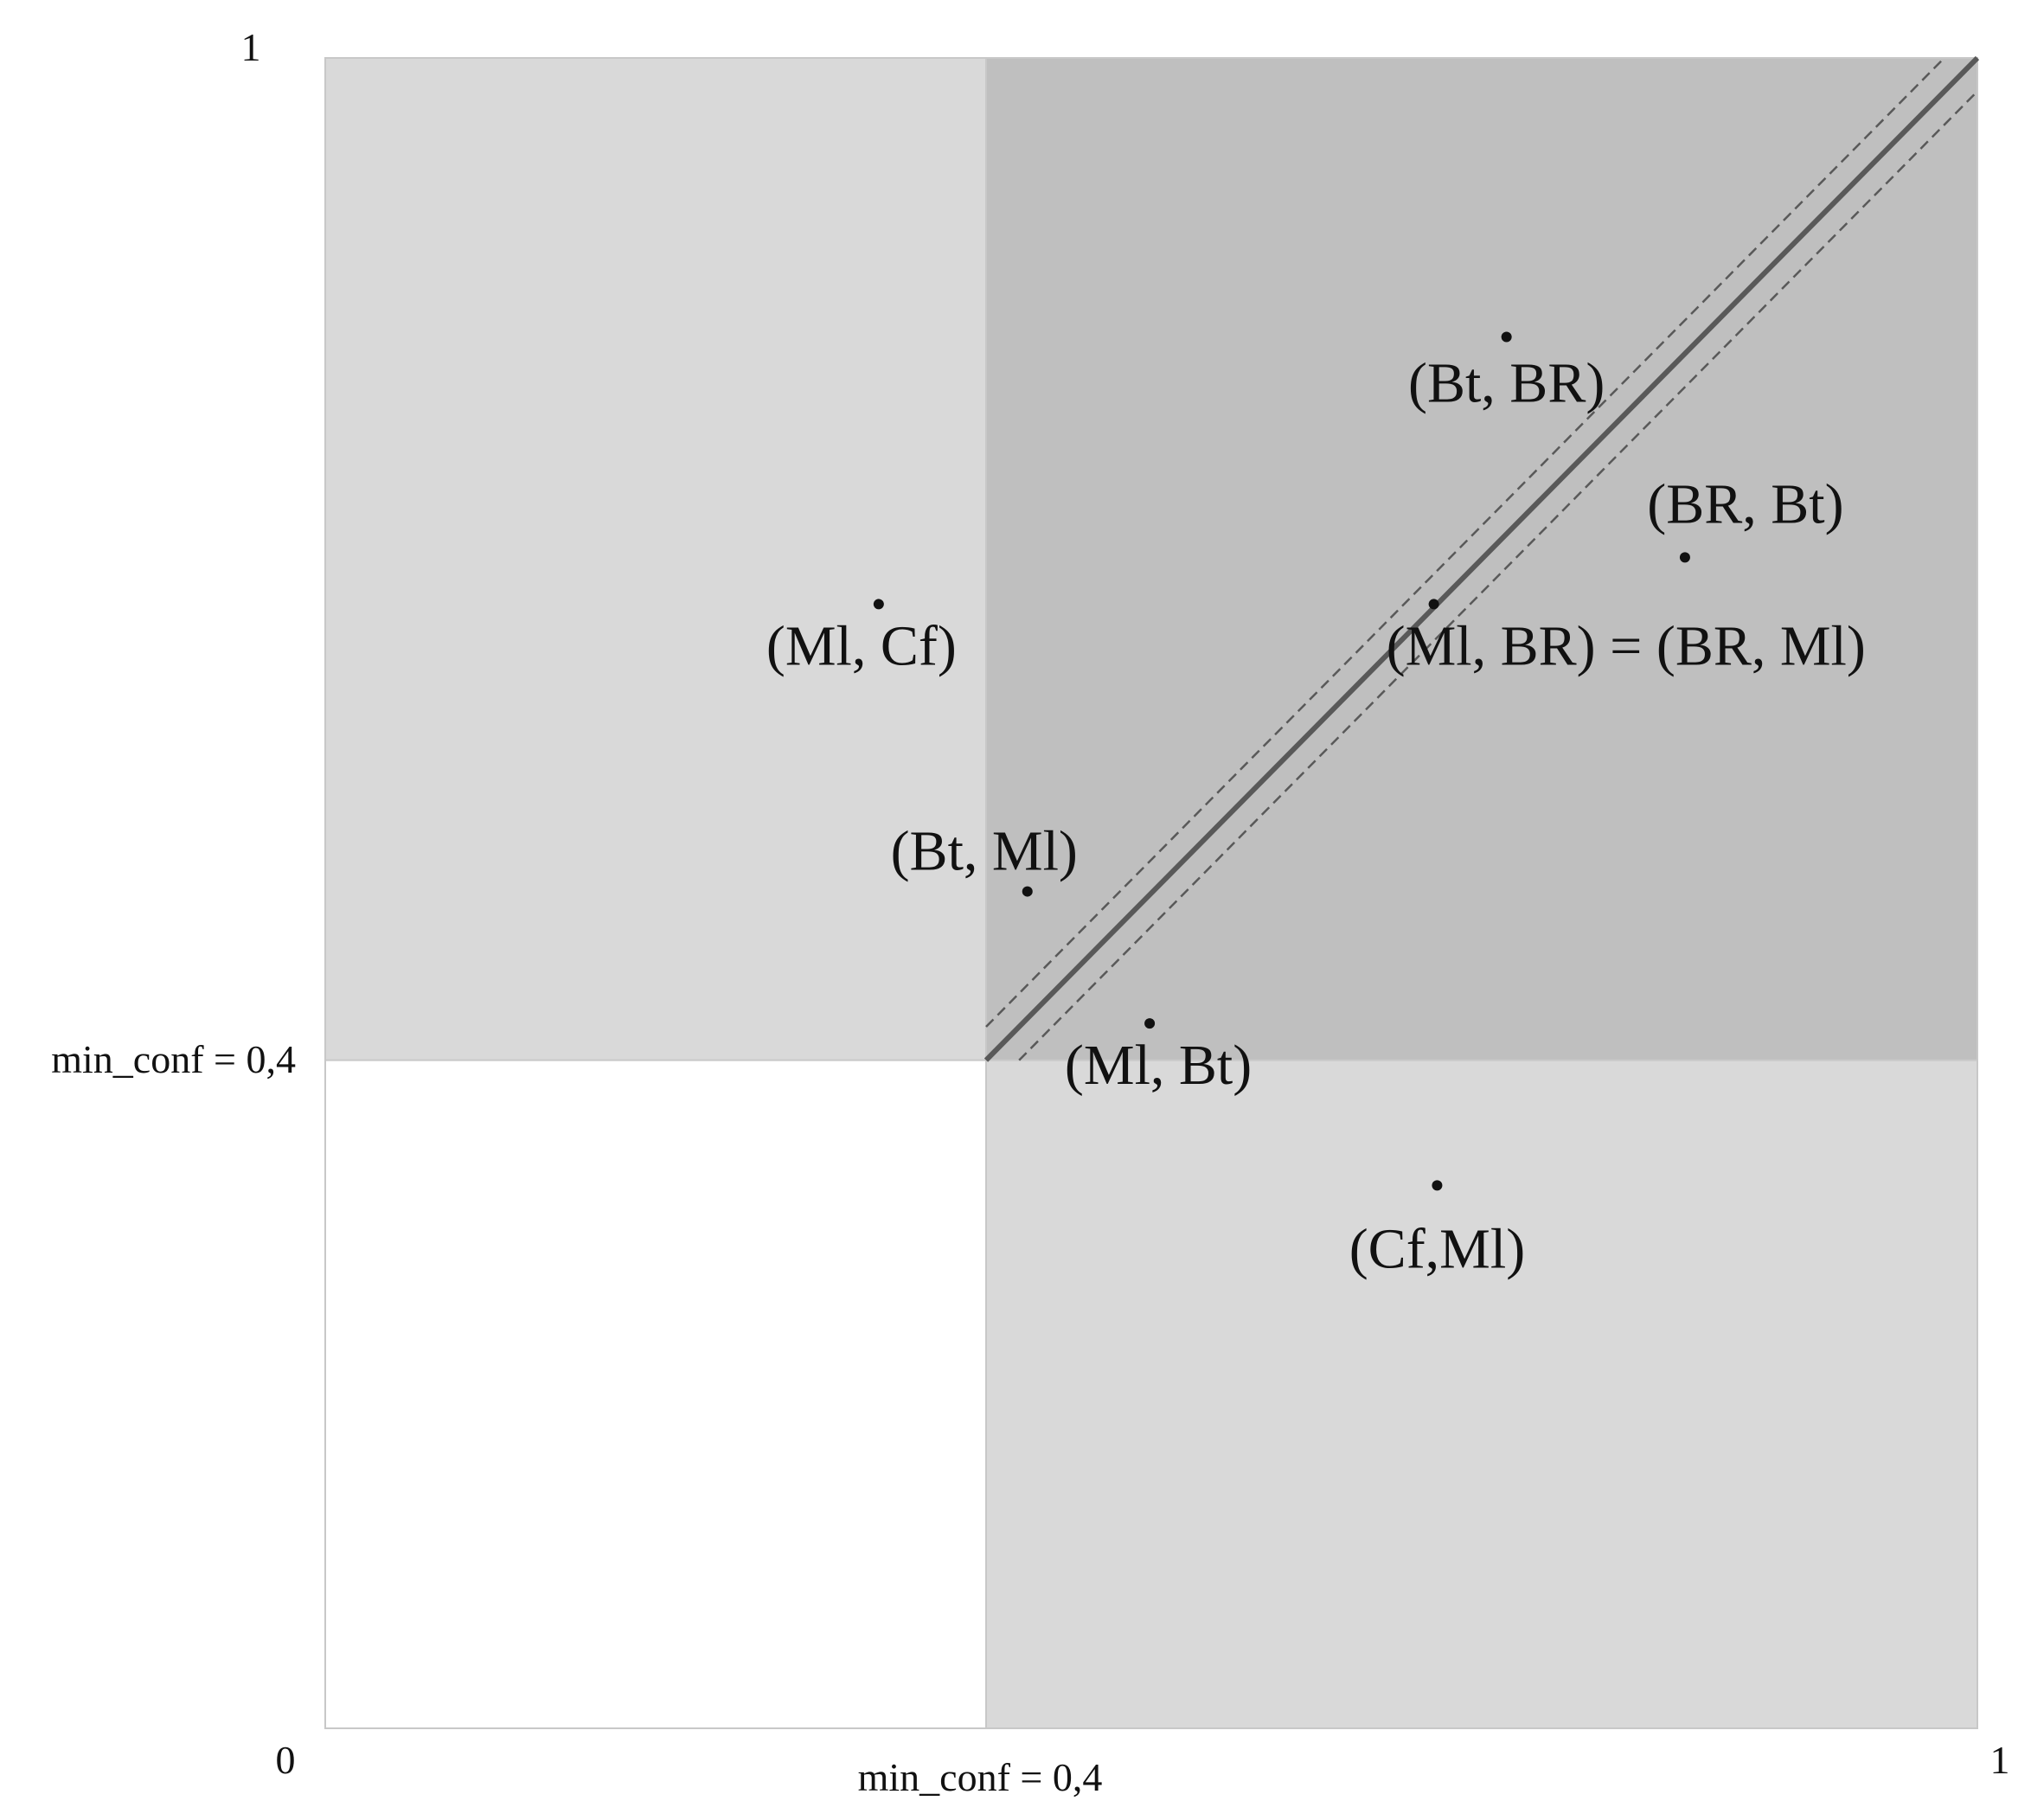 This screenshot has height=1820, width=2031. What do you see at coordinates (1745, 503) in the screenshot?
I see `point-label: (BR, Bt)` at bounding box center [1745, 503].